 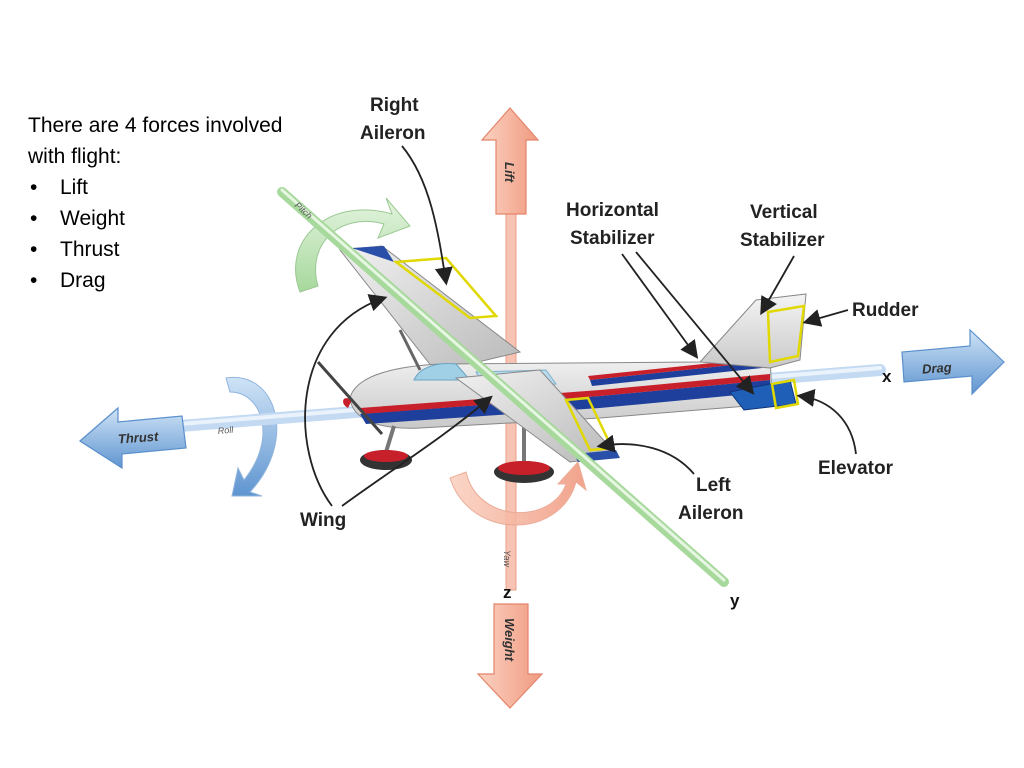 What do you see at coordinates (158, 280) in the screenshot?
I see `force-item-drag: Drag` at bounding box center [158, 280].